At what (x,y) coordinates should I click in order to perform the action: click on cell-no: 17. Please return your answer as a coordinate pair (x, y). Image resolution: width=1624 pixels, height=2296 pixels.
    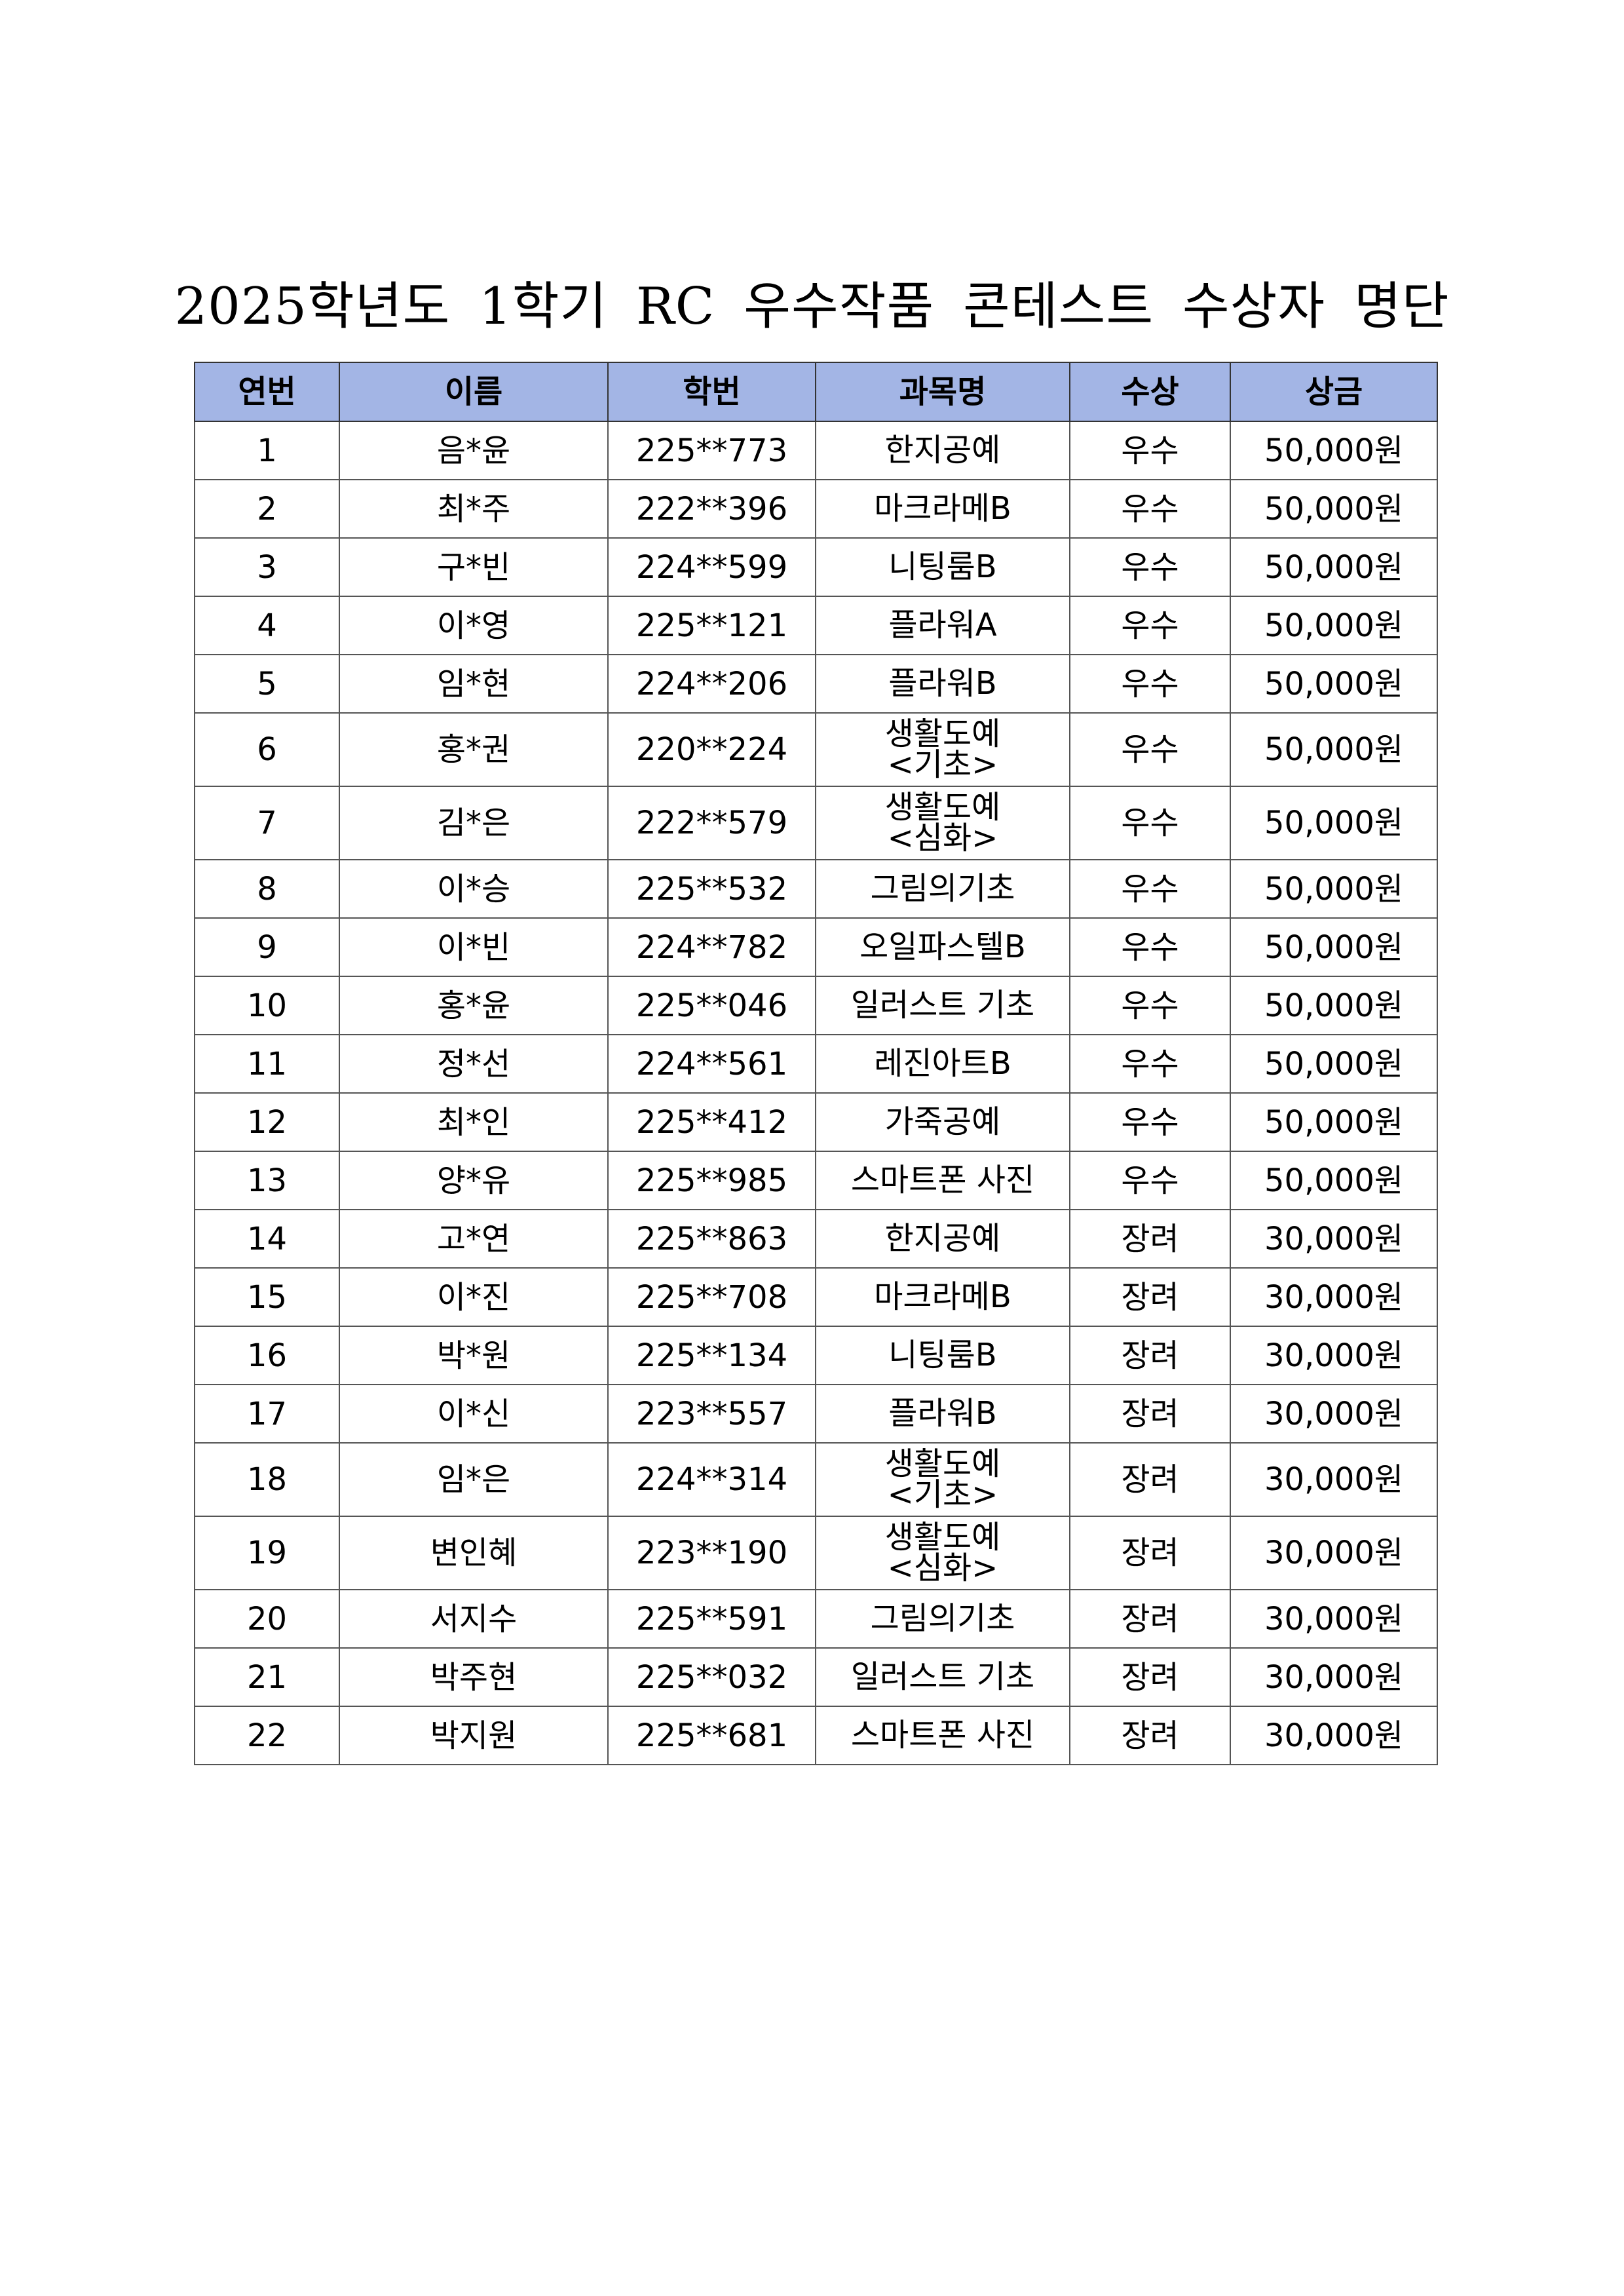
    Looking at the image, I should click on (267, 1414).